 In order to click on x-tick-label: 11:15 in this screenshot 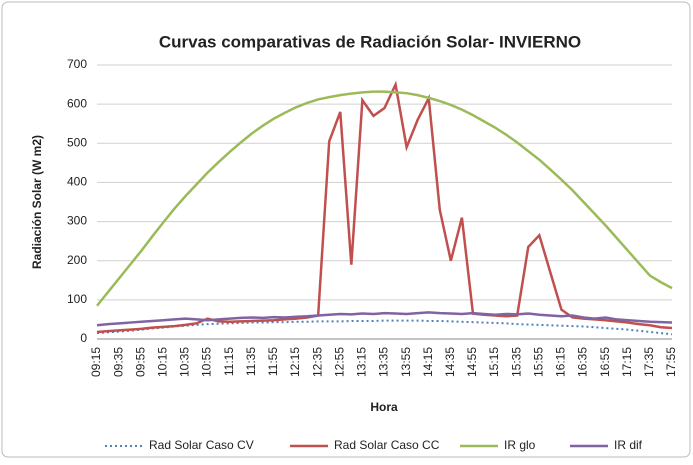, I will do `click(229, 361)`.